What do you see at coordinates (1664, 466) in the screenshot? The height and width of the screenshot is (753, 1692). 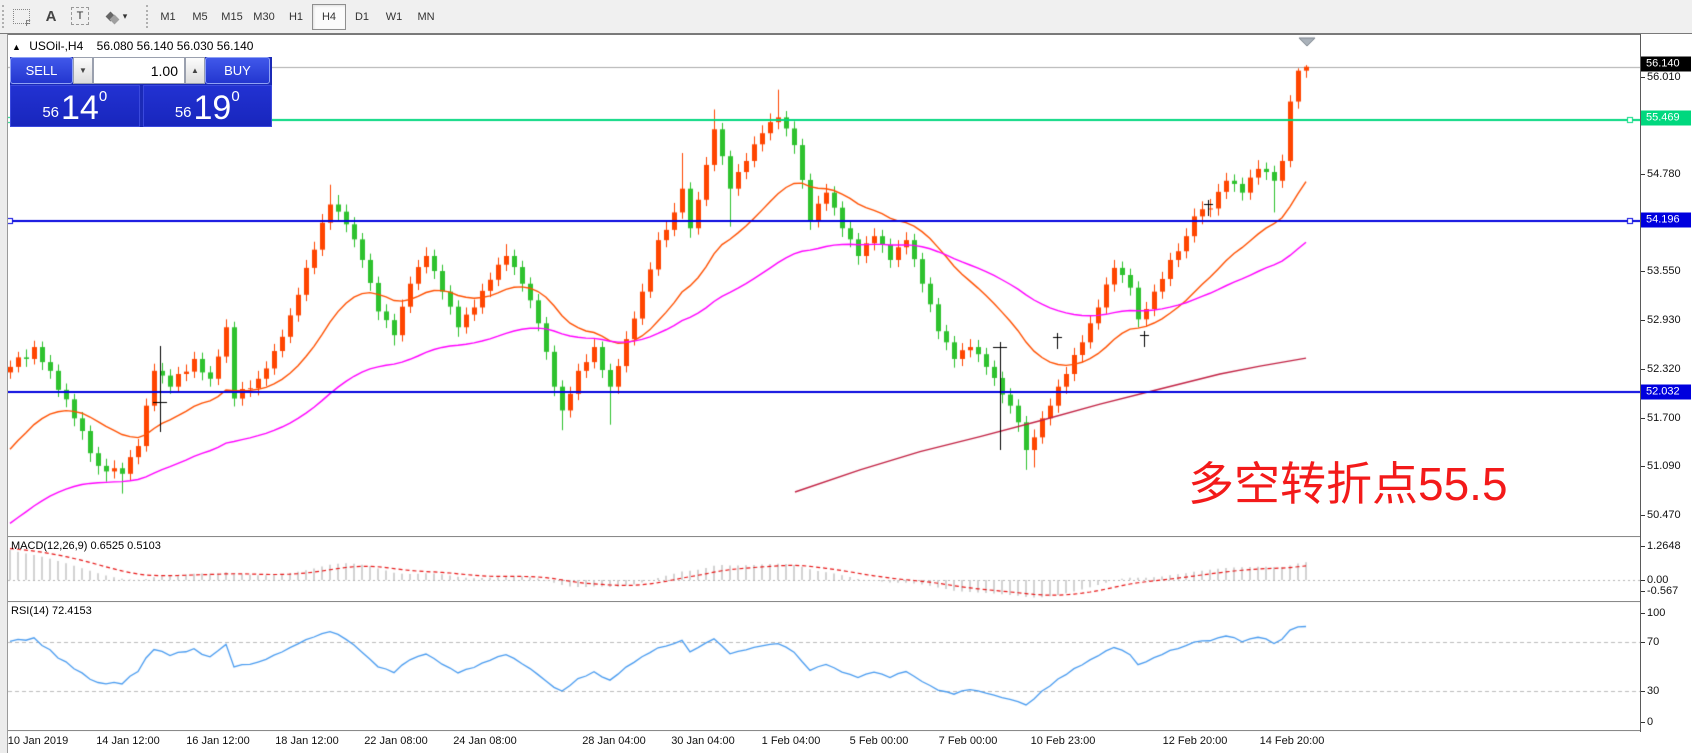 I see `price-tick-label: 51.090` at bounding box center [1664, 466].